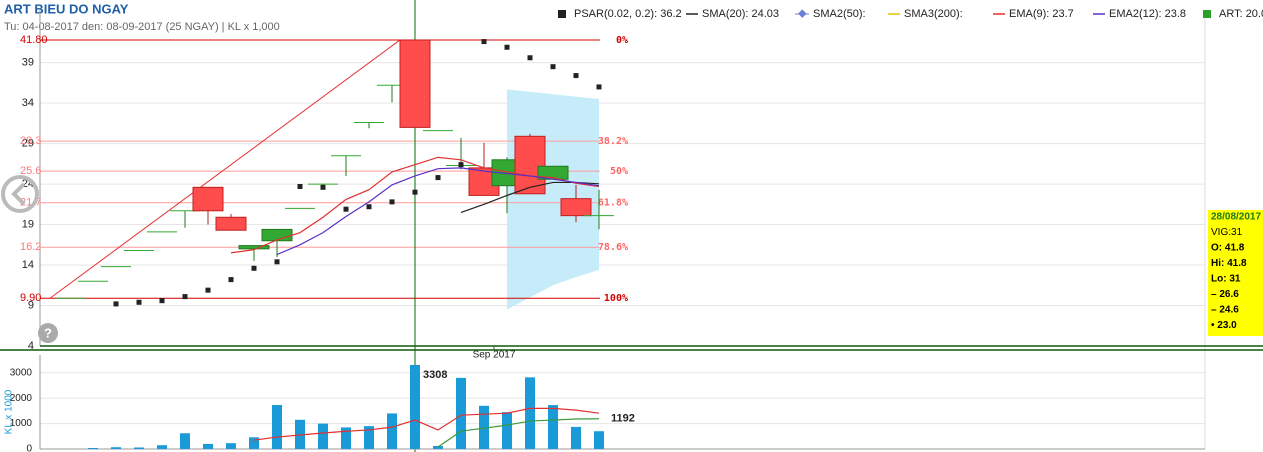 This screenshot has width=1263, height=452. Describe the element at coordinates (613, 247) in the screenshot. I see `fib-level-label: 78.6%` at that location.